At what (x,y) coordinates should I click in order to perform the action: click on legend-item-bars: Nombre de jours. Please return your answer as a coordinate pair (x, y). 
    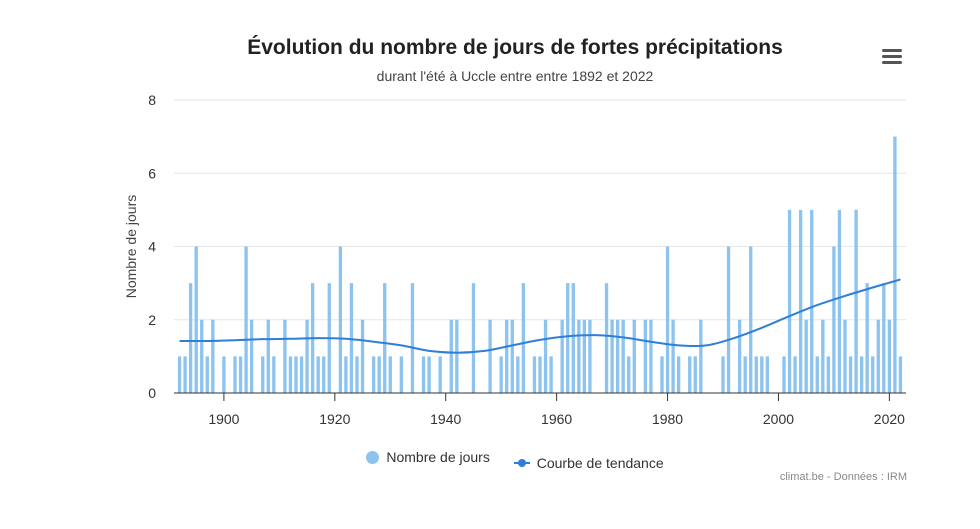
    Looking at the image, I should click on (428, 457).